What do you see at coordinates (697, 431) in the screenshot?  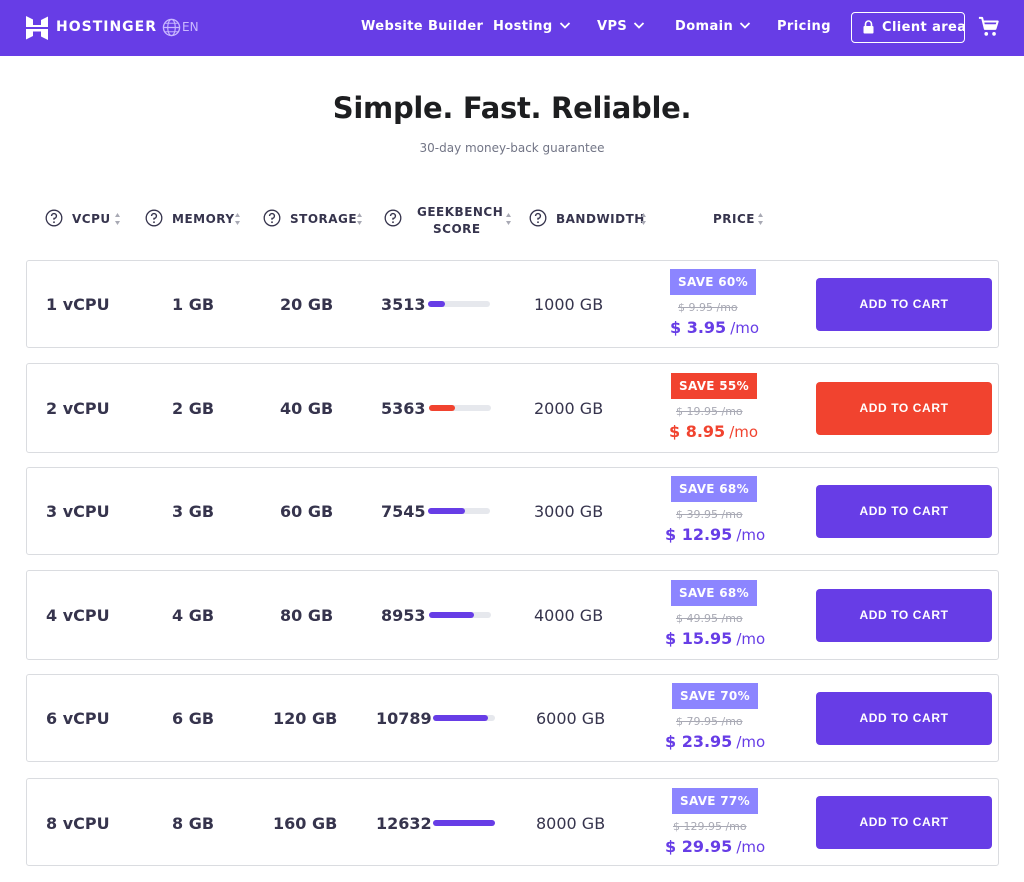 I see `price-amount: $ 8.95` at bounding box center [697, 431].